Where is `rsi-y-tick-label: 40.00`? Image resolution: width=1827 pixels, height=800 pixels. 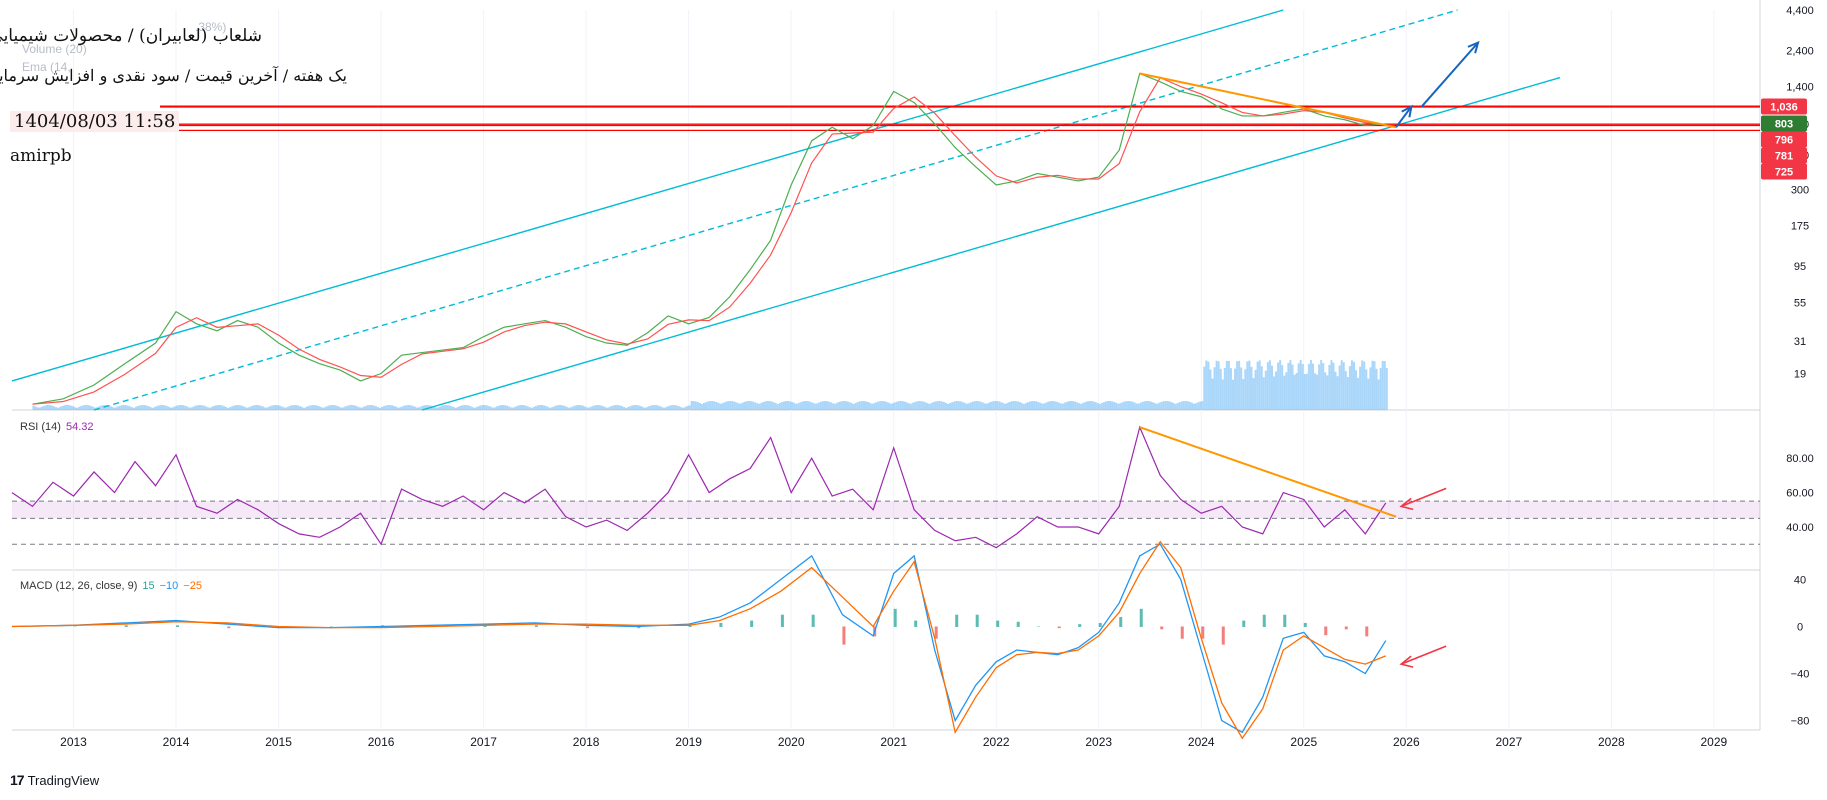
rsi-y-tick-label: 40.00 is located at coordinates (1800, 528).